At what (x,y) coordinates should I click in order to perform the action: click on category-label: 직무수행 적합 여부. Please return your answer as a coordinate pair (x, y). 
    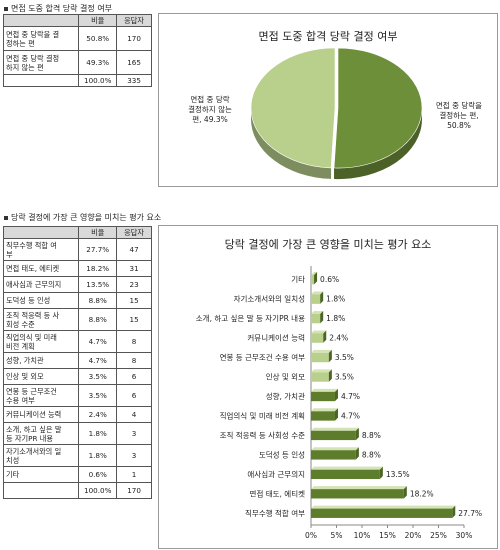
    Looking at the image, I should click on (275, 513).